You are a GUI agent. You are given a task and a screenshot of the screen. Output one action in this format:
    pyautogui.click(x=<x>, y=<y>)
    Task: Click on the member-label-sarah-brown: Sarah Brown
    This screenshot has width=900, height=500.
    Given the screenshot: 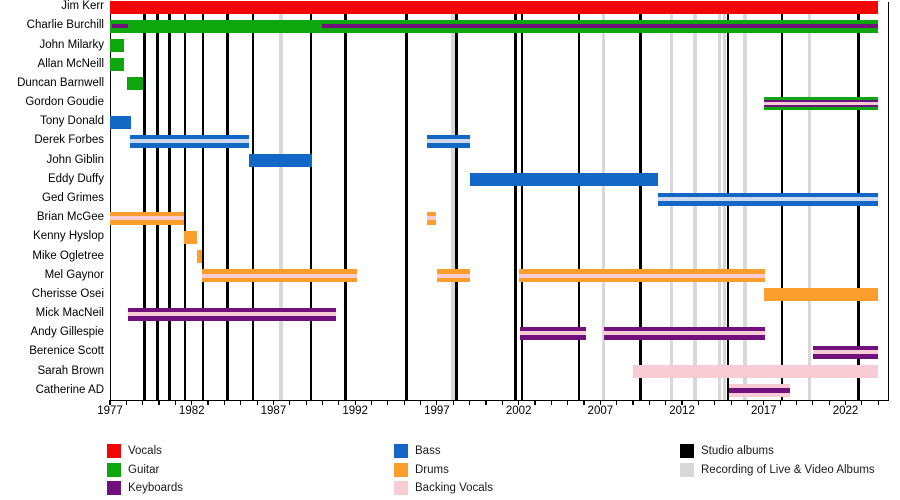 What is the action you would take?
    pyautogui.click(x=70, y=370)
    